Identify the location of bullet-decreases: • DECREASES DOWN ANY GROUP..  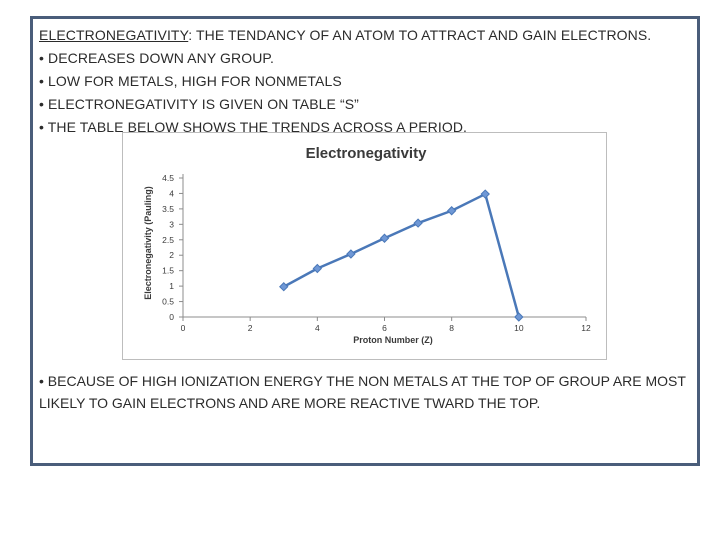
(157, 58).